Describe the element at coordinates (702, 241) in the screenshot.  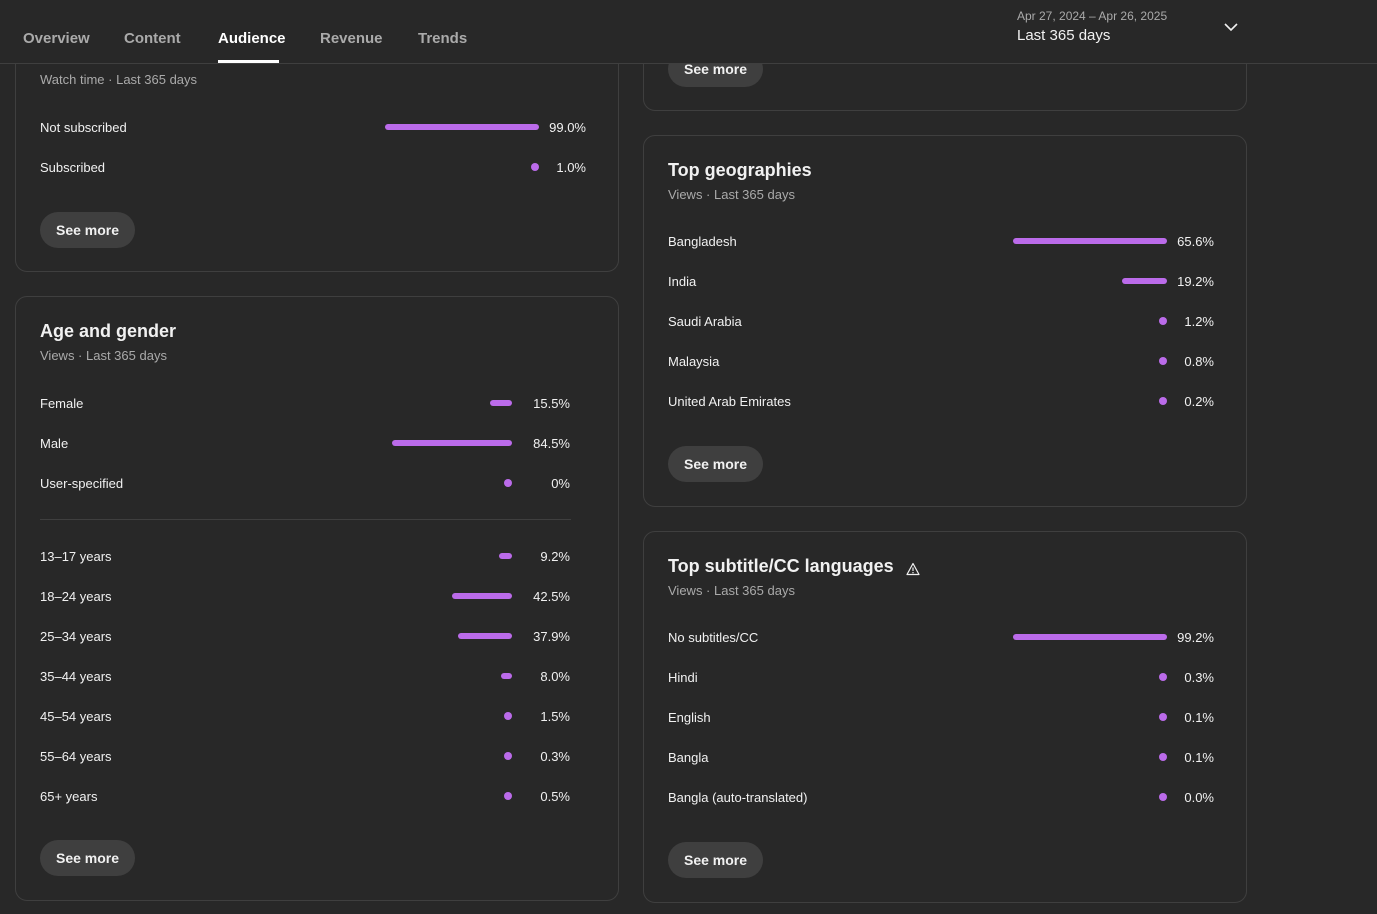
I see `row-label: Bangladesh` at that location.